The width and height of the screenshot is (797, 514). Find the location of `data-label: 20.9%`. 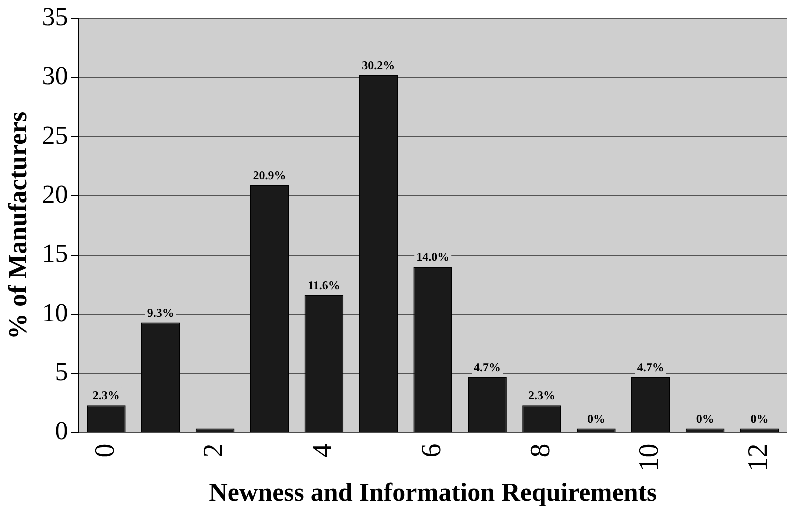

data-label: 20.9% is located at coordinates (269, 175).